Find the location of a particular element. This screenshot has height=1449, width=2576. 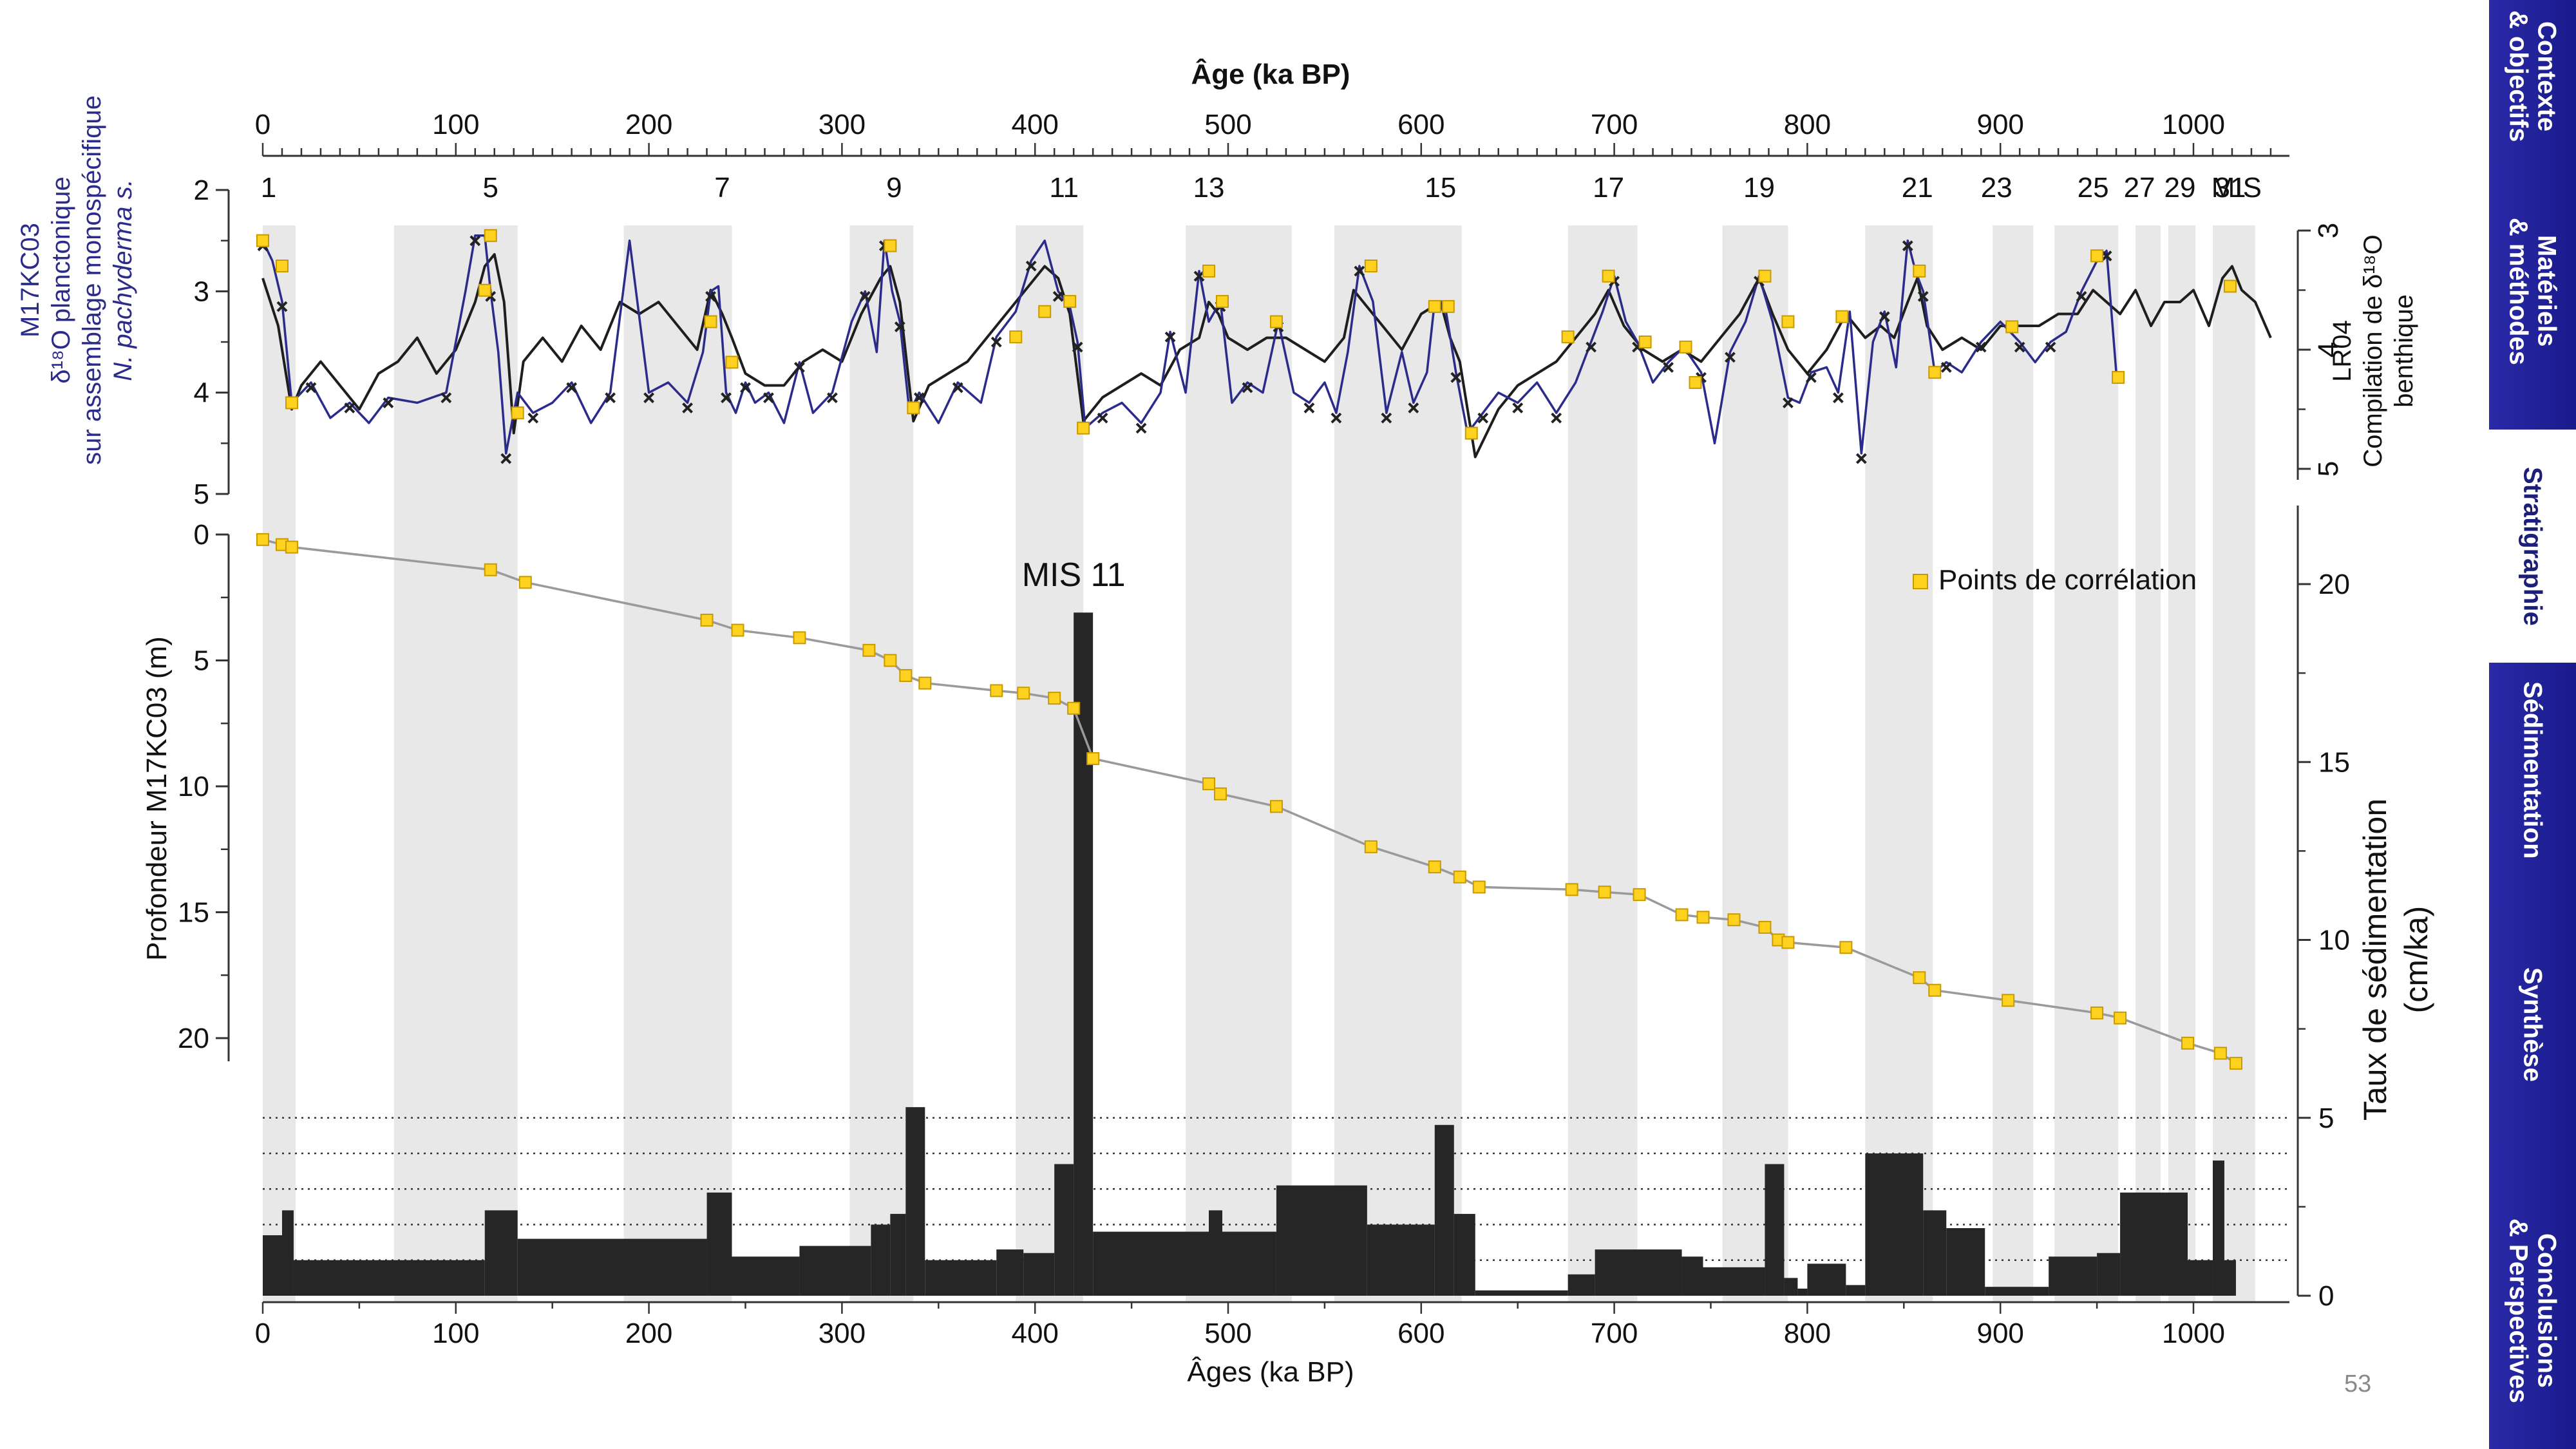

nav-item-label: Matériels & méthodes is located at coordinates (2532, 291).